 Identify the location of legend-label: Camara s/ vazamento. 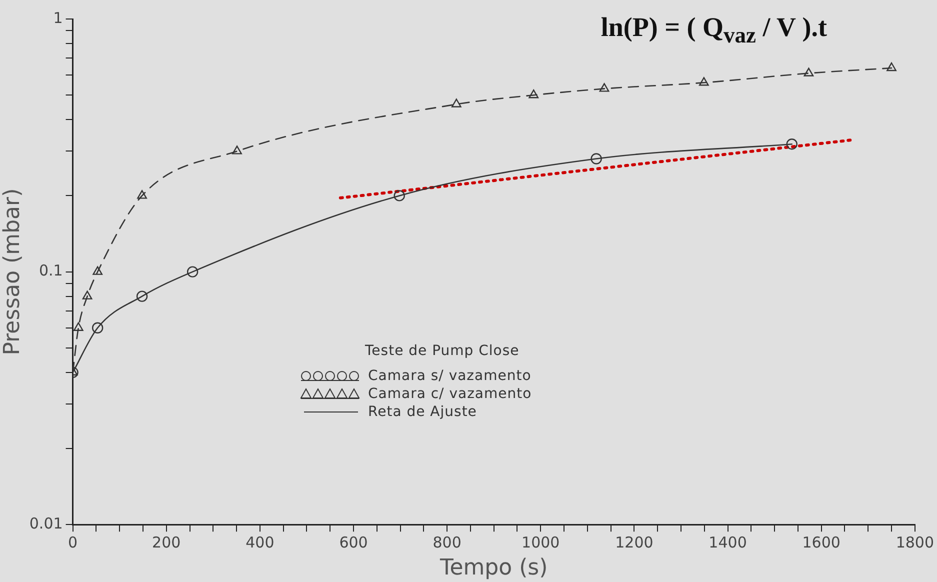
(449, 376).